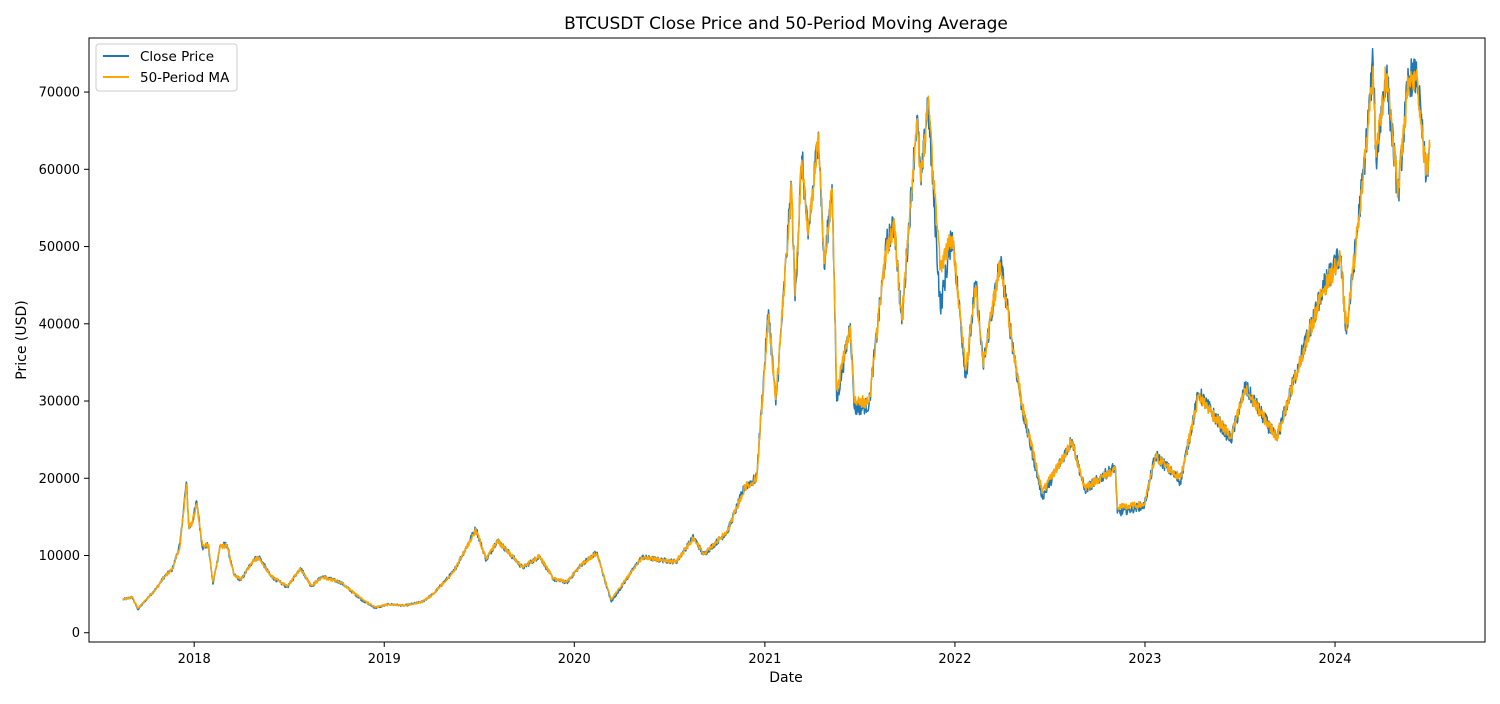  Describe the element at coordinates (194, 659) in the screenshot. I see `x-tick-label-2018: 2018` at that location.